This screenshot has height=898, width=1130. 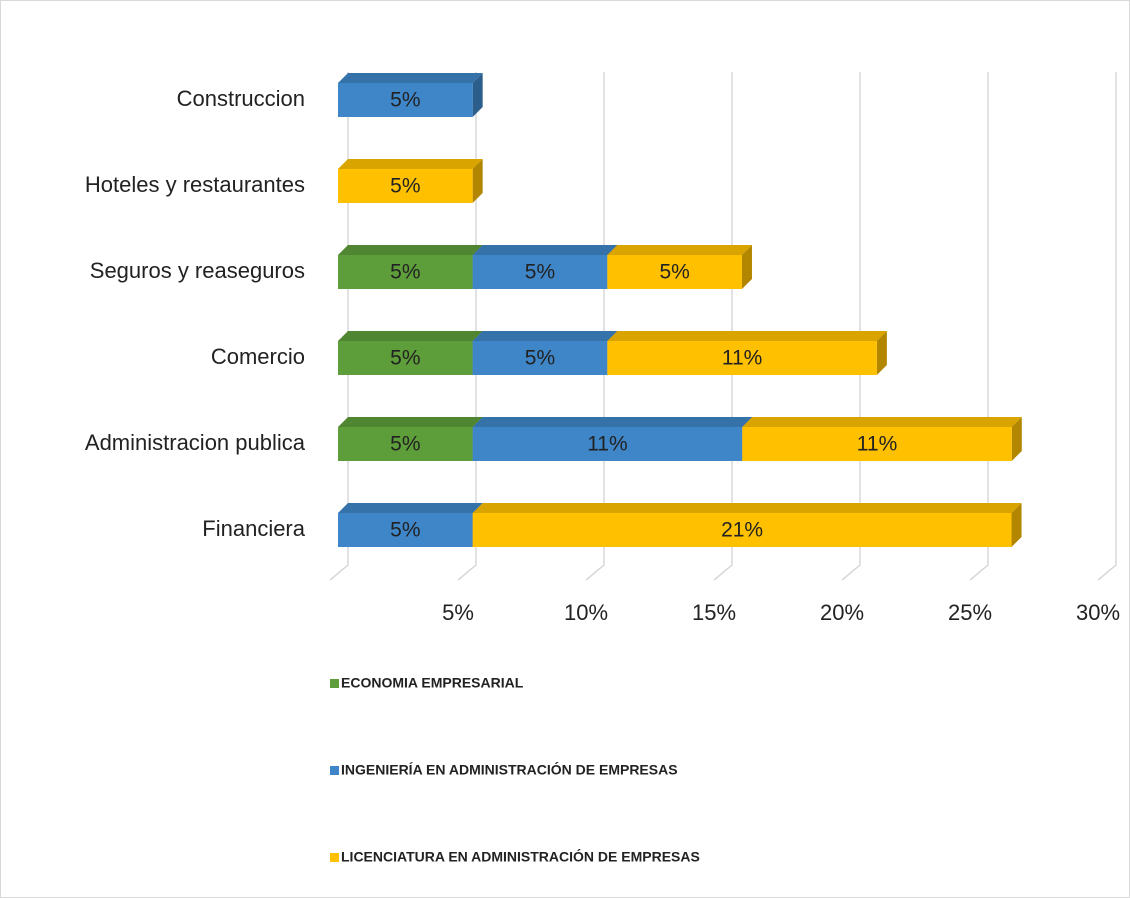 I want to click on x-tick-label: 10%, so click(x=586, y=612).